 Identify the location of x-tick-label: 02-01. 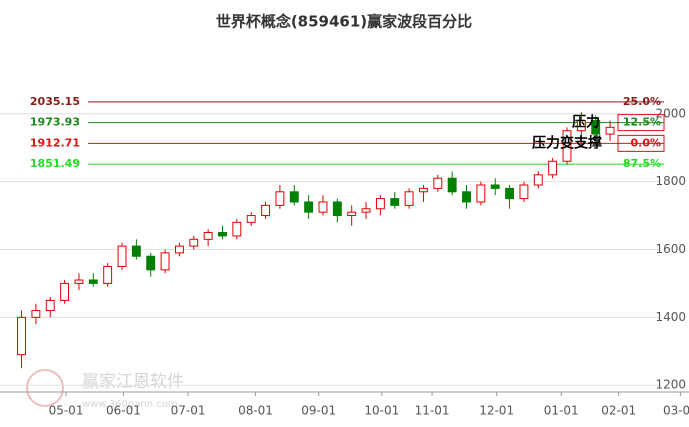
(618, 411).